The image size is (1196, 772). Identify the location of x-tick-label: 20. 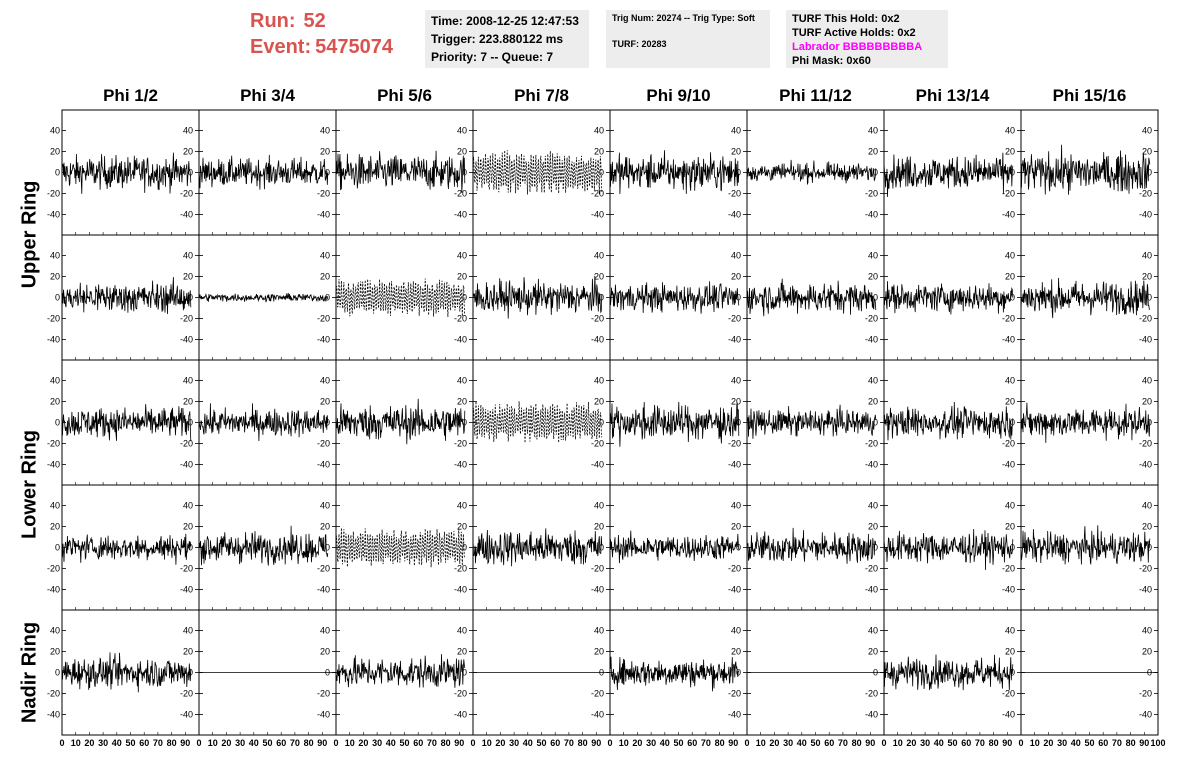
(1048, 743).